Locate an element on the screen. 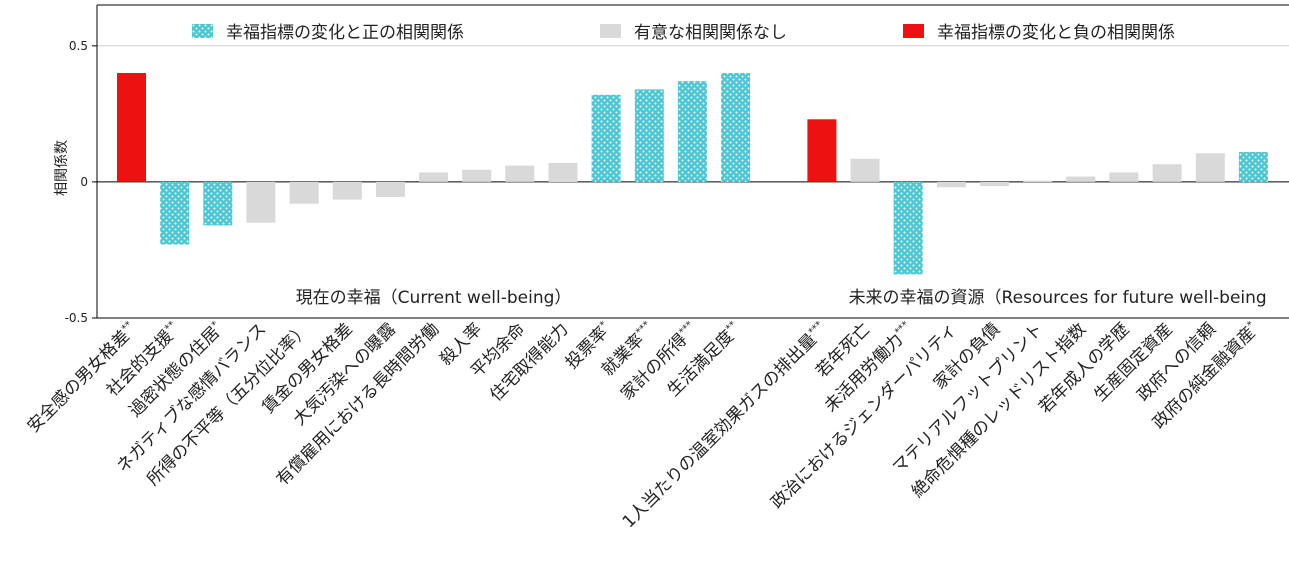  y-tick-label: -0.5 is located at coordinates (76, 318).